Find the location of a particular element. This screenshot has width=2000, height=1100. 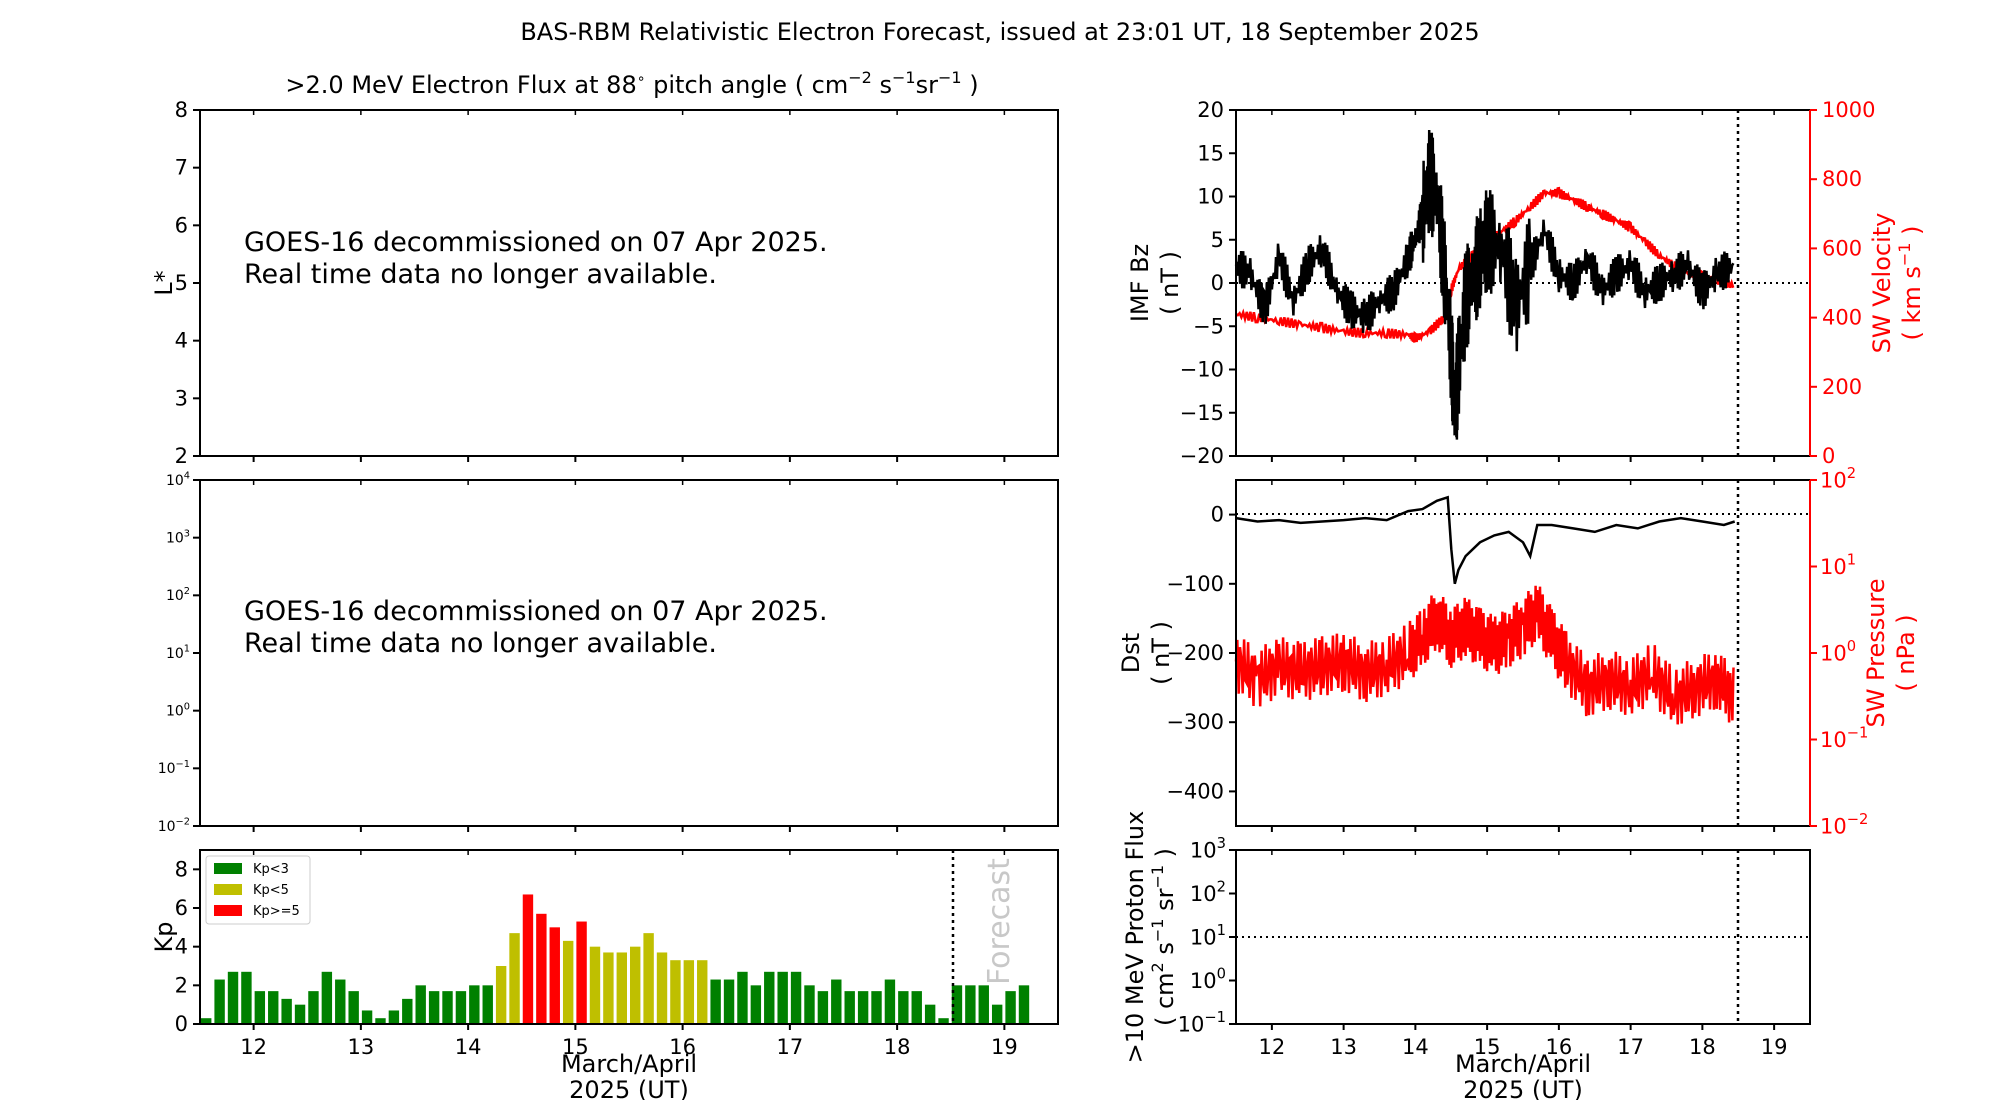

kp-legend: Kp<3 Kp<5 Kp>=5 is located at coordinates (258, 890).